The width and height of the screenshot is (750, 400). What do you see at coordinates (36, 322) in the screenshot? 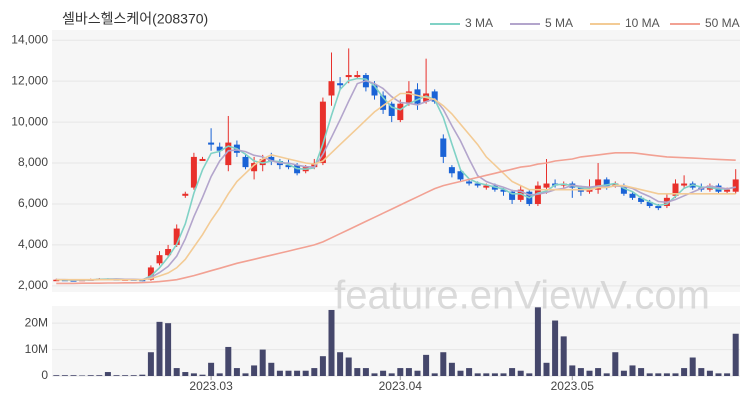
I see `y-tick-label: 20M` at bounding box center [36, 322].